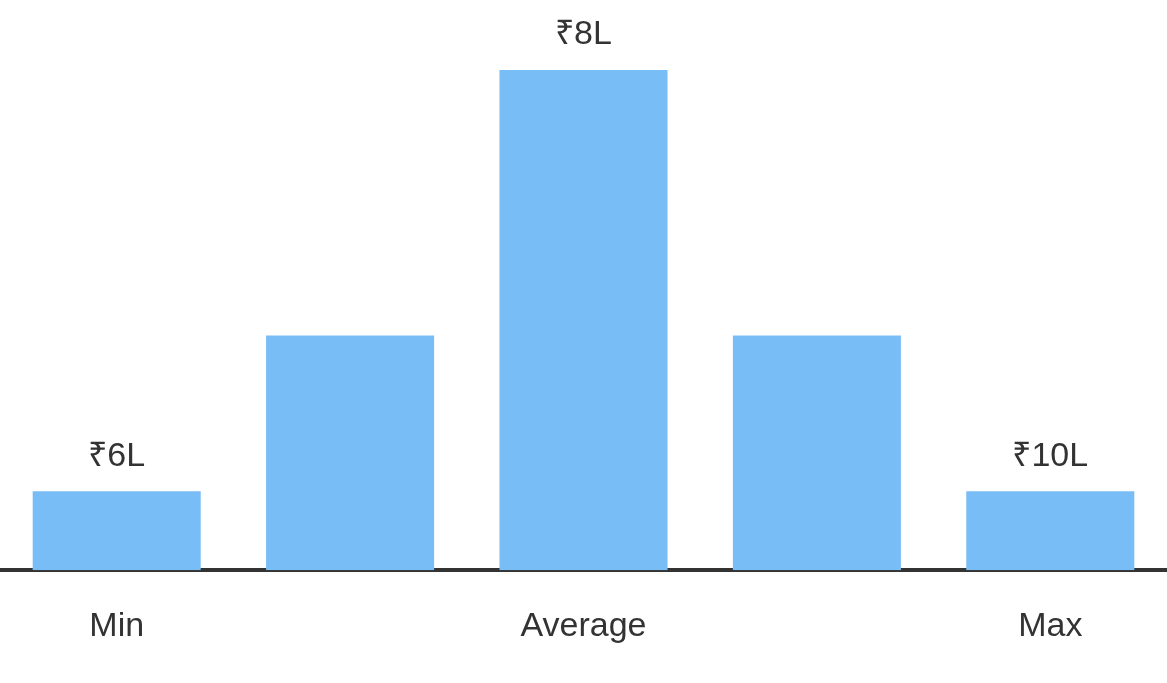  Describe the element at coordinates (1050, 623) in the screenshot. I see `x-tick-label: Max` at that location.